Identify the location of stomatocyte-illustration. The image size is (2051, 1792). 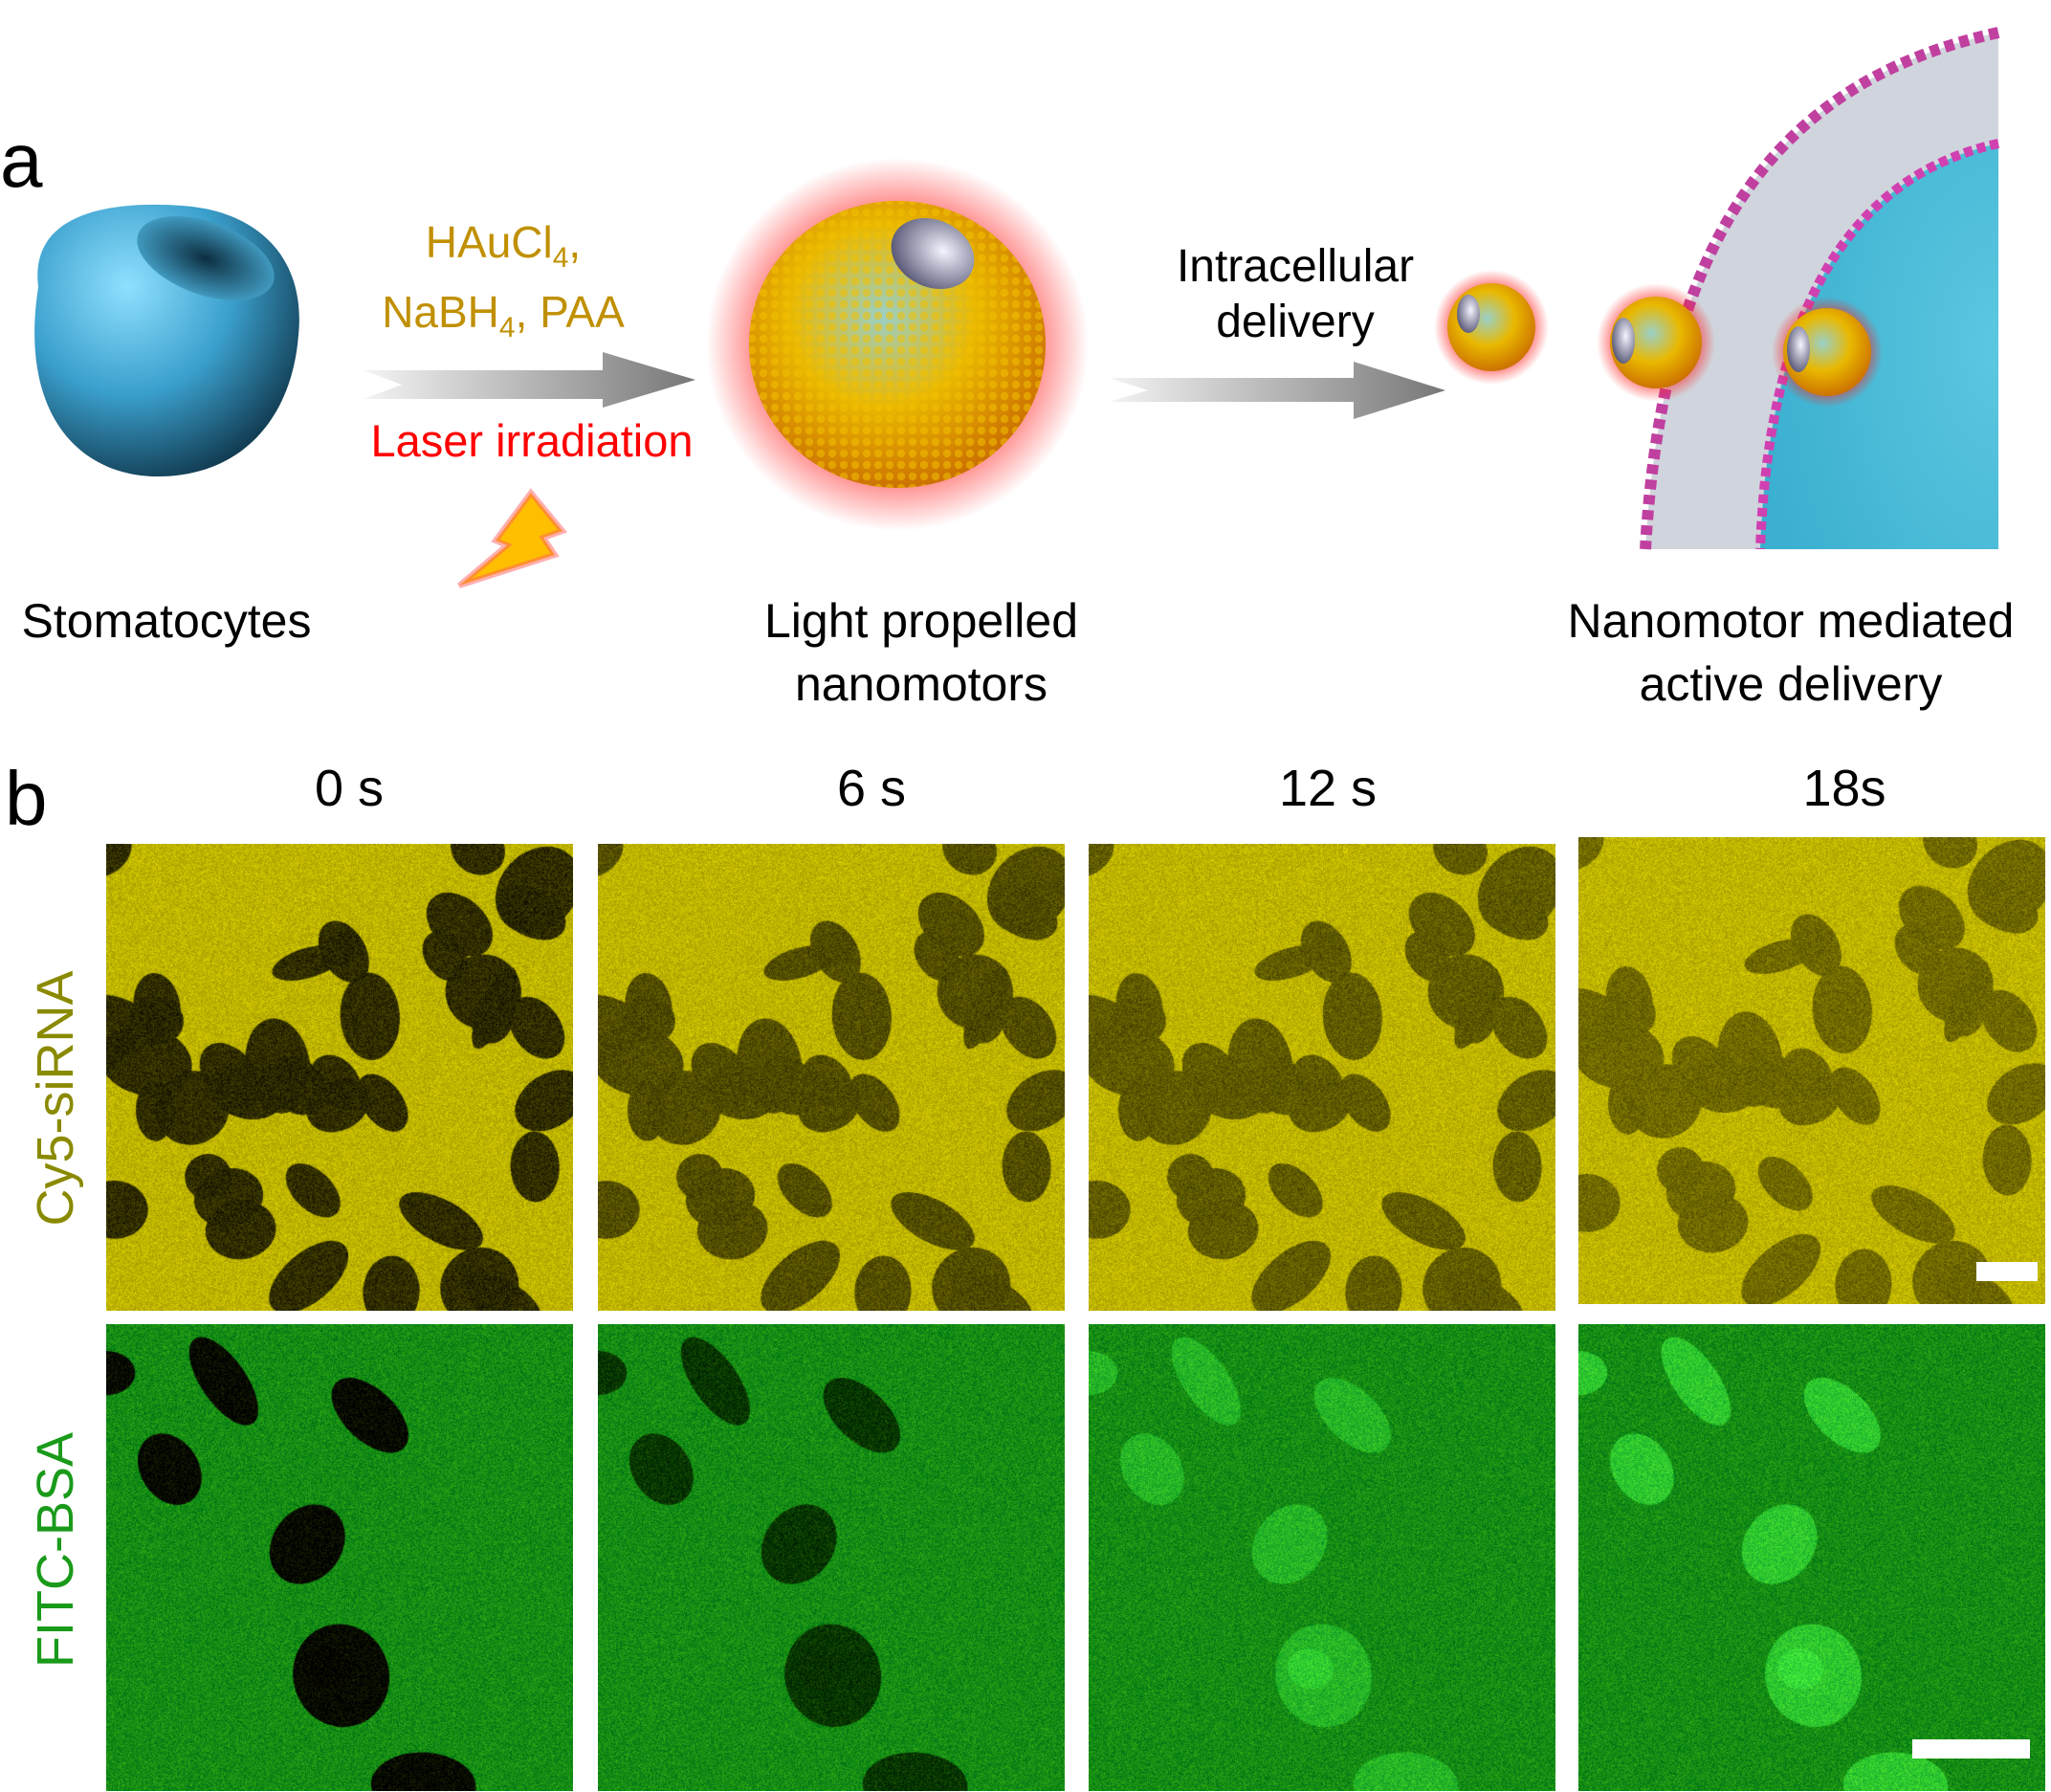
(166, 338).